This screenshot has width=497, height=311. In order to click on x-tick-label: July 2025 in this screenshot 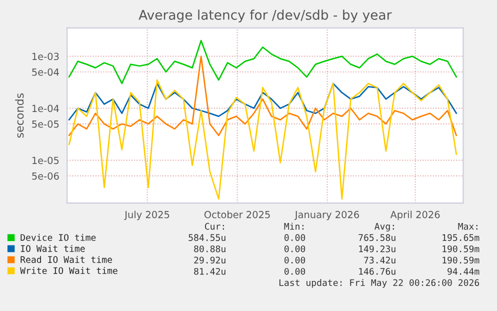, I will do `click(147, 215)`.